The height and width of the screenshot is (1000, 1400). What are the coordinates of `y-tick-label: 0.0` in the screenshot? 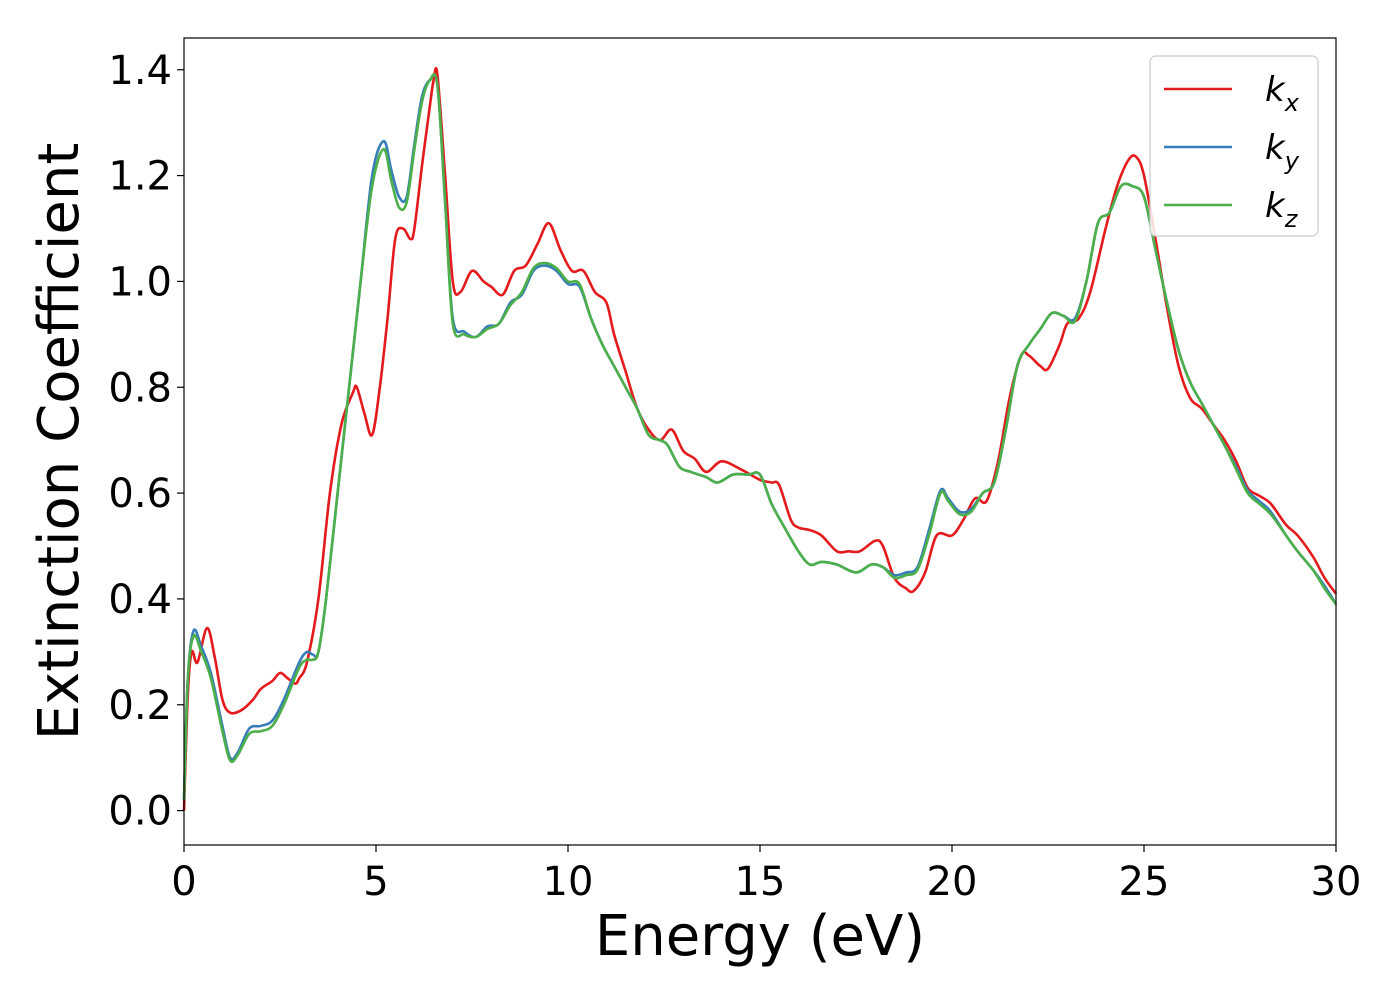 It's located at (140, 812).